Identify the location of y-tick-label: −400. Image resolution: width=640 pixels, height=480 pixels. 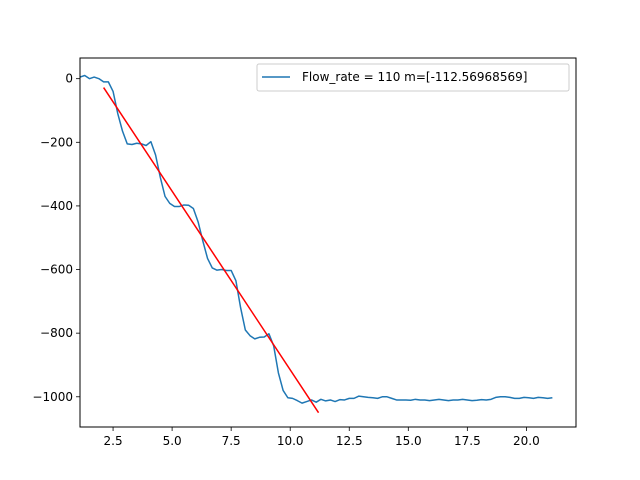
(56, 206).